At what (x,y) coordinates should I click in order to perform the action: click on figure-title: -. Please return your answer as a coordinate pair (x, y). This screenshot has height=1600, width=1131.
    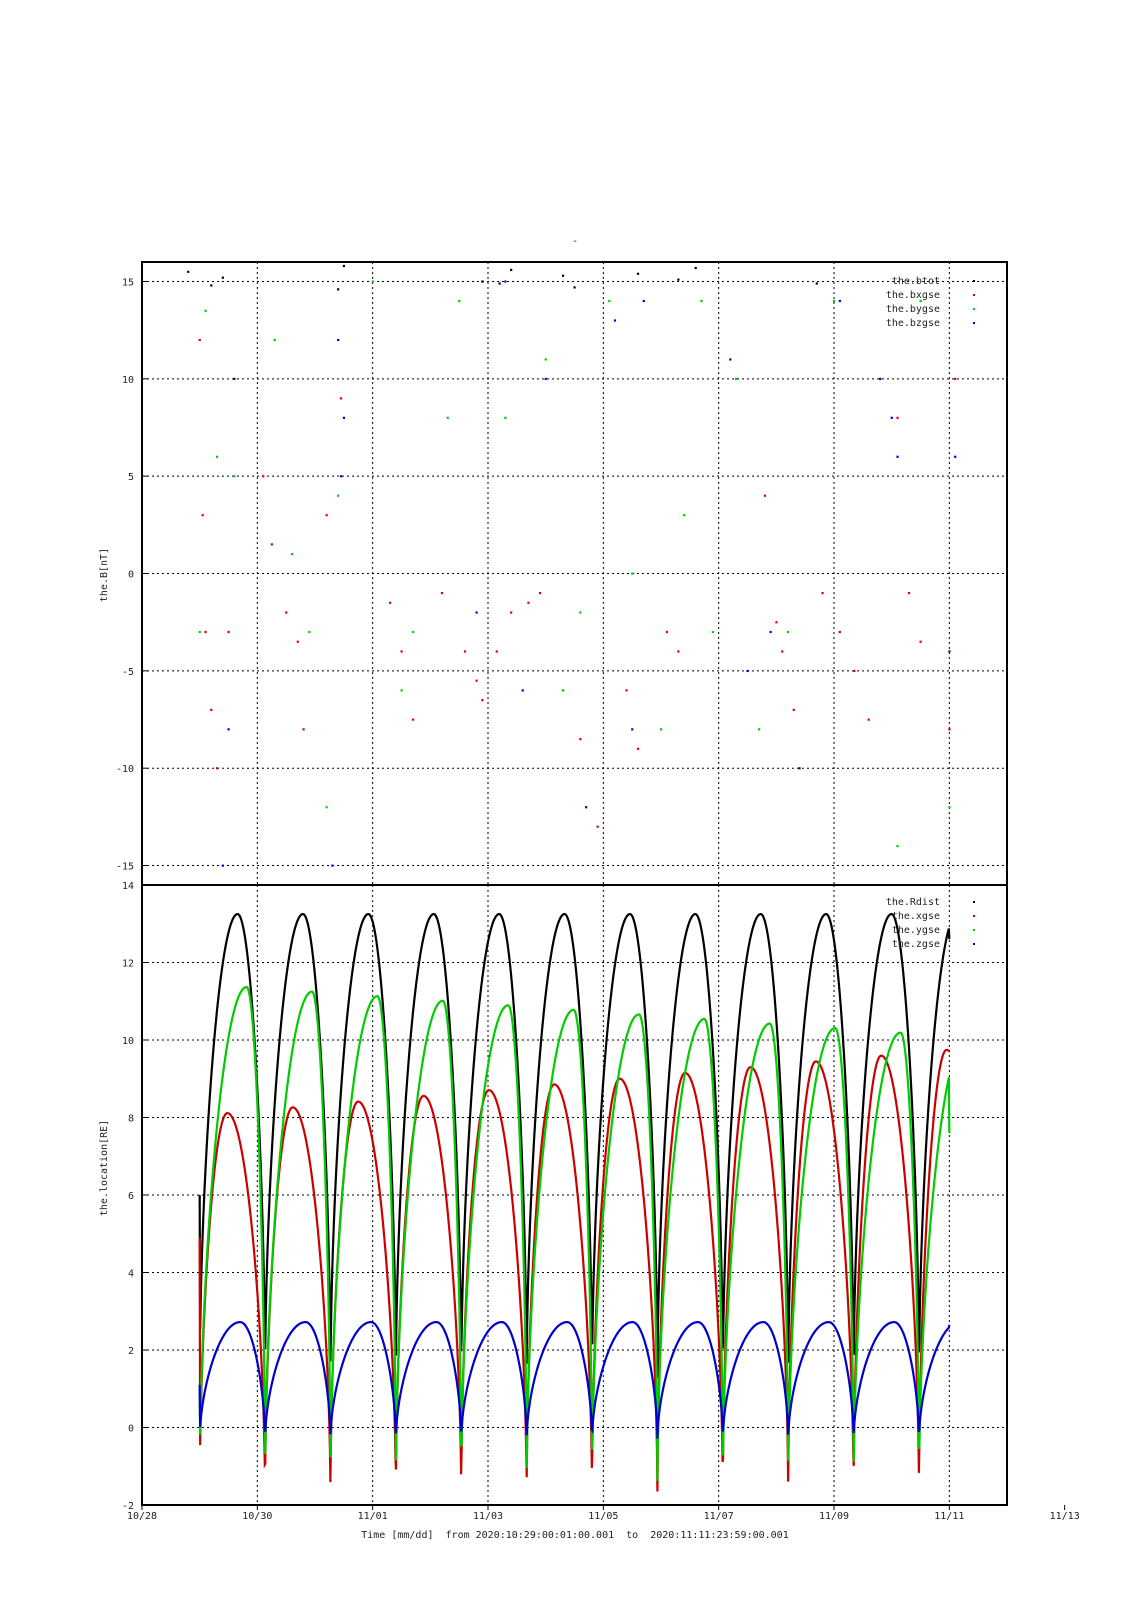
    Looking at the image, I should click on (575, 241).